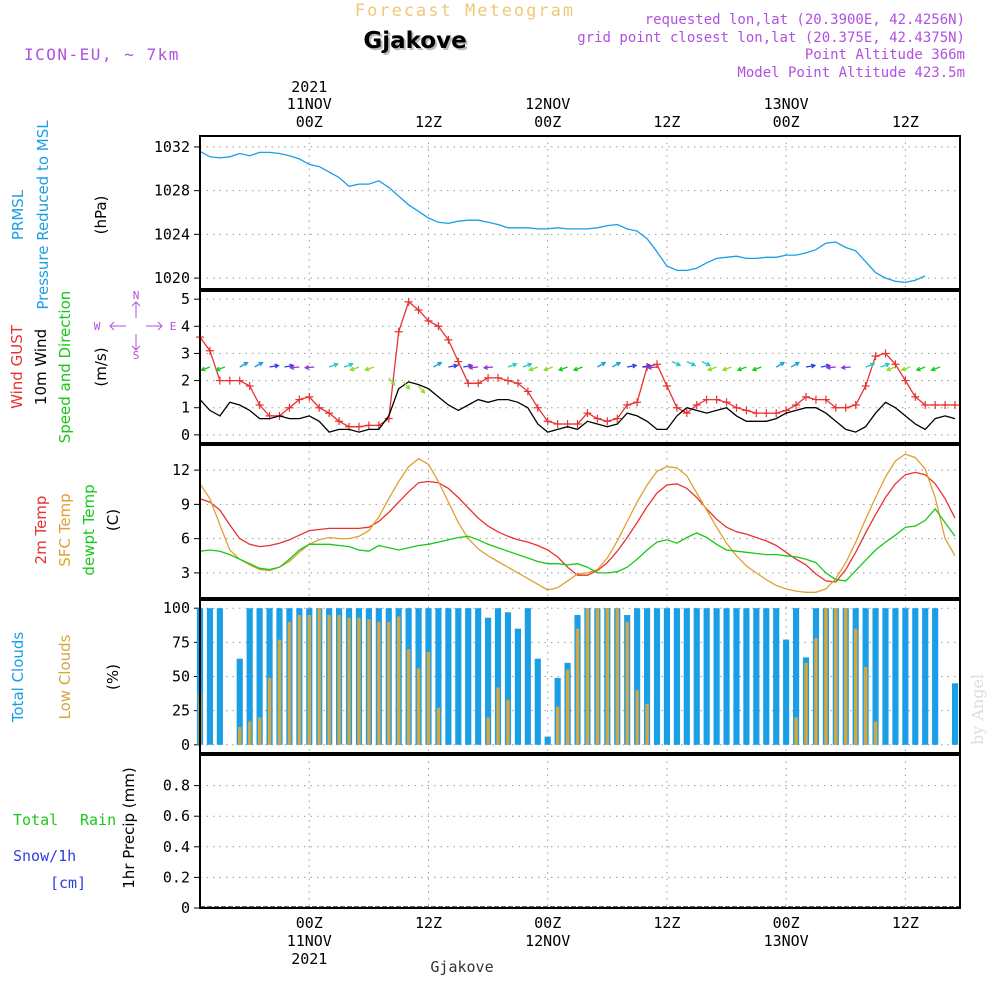 This screenshot has width=1000, height=1000. Describe the element at coordinates (173, 326) in the screenshot. I see `compass-e: E` at that location.